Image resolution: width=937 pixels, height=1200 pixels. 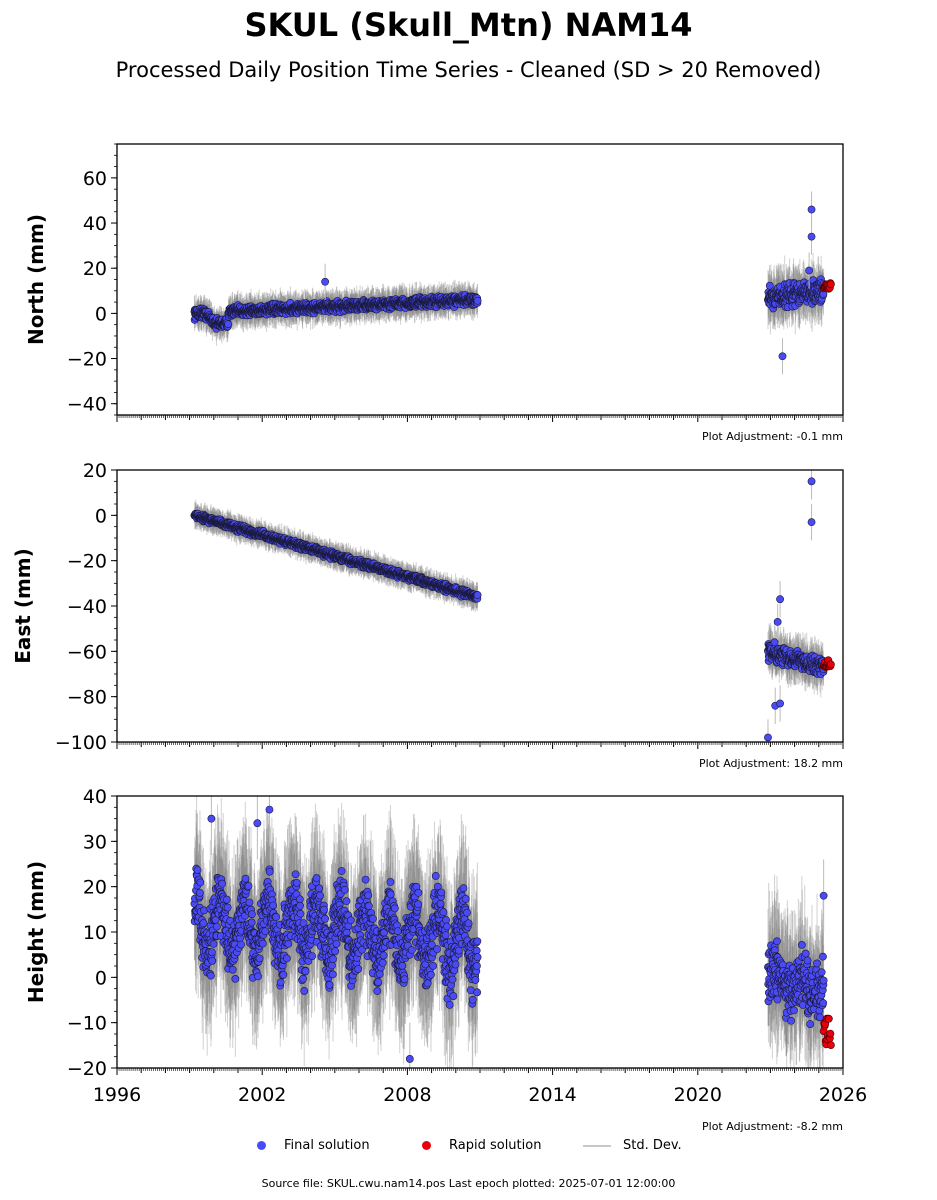 What do you see at coordinates (36, 279) in the screenshot?
I see `y-axis-label: North (mm)` at bounding box center [36, 279].